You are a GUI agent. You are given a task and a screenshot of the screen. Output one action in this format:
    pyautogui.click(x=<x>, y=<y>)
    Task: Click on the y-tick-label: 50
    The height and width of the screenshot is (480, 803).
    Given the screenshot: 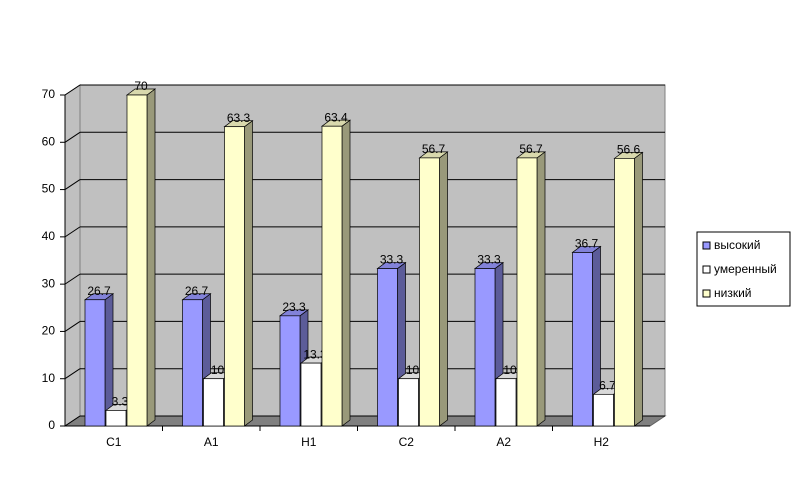 What is the action you would take?
    pyautogui.click(x=49, y=189)
    